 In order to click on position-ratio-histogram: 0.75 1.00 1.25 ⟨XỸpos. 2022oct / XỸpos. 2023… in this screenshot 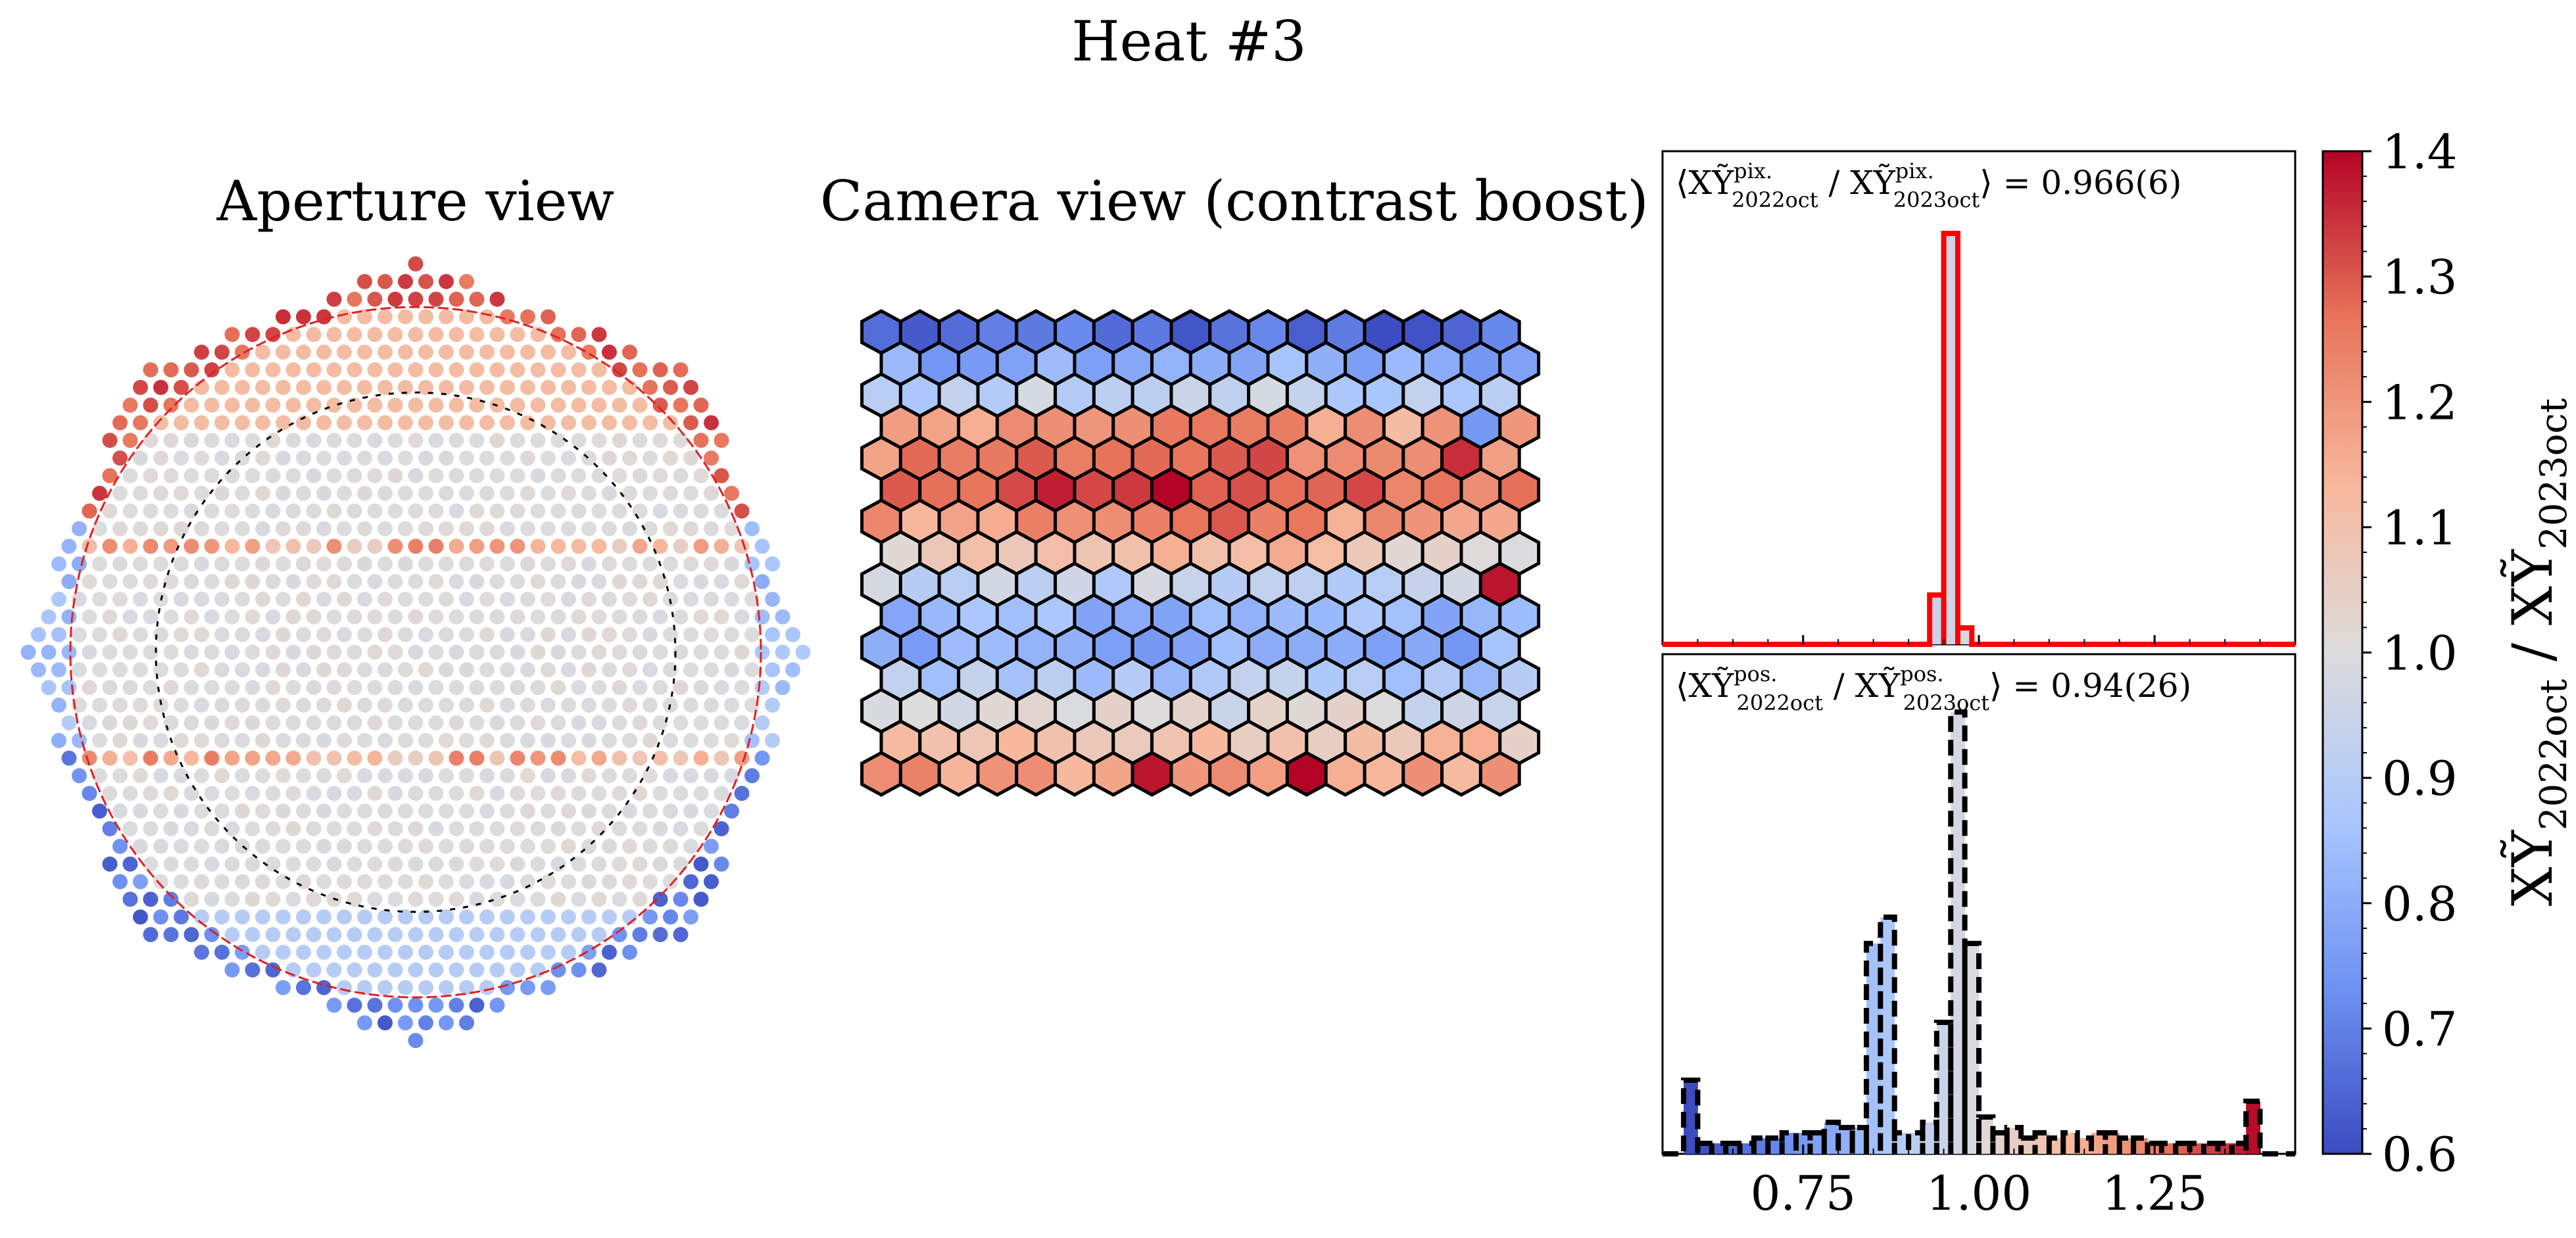, I will do `click(1979, 928)`.